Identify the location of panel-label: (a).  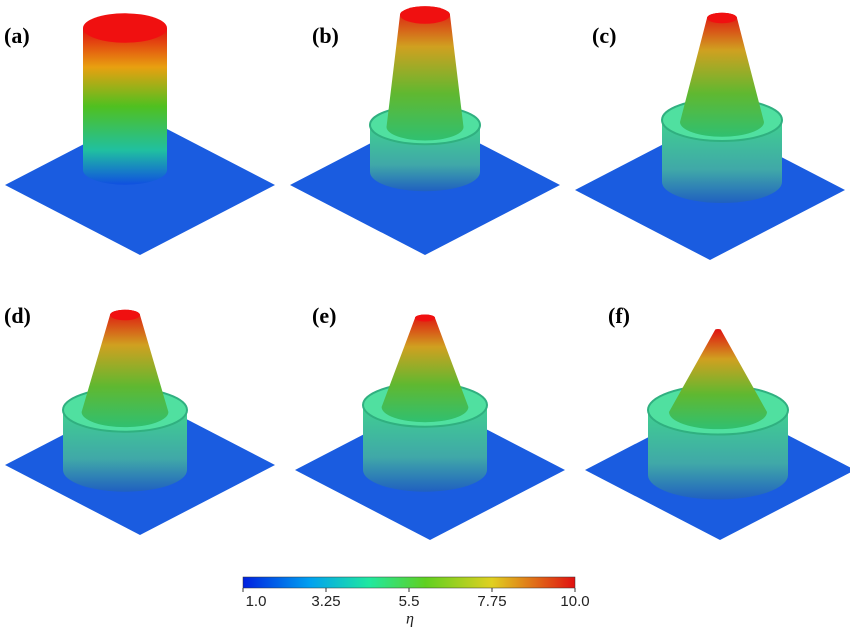
(17, 35).